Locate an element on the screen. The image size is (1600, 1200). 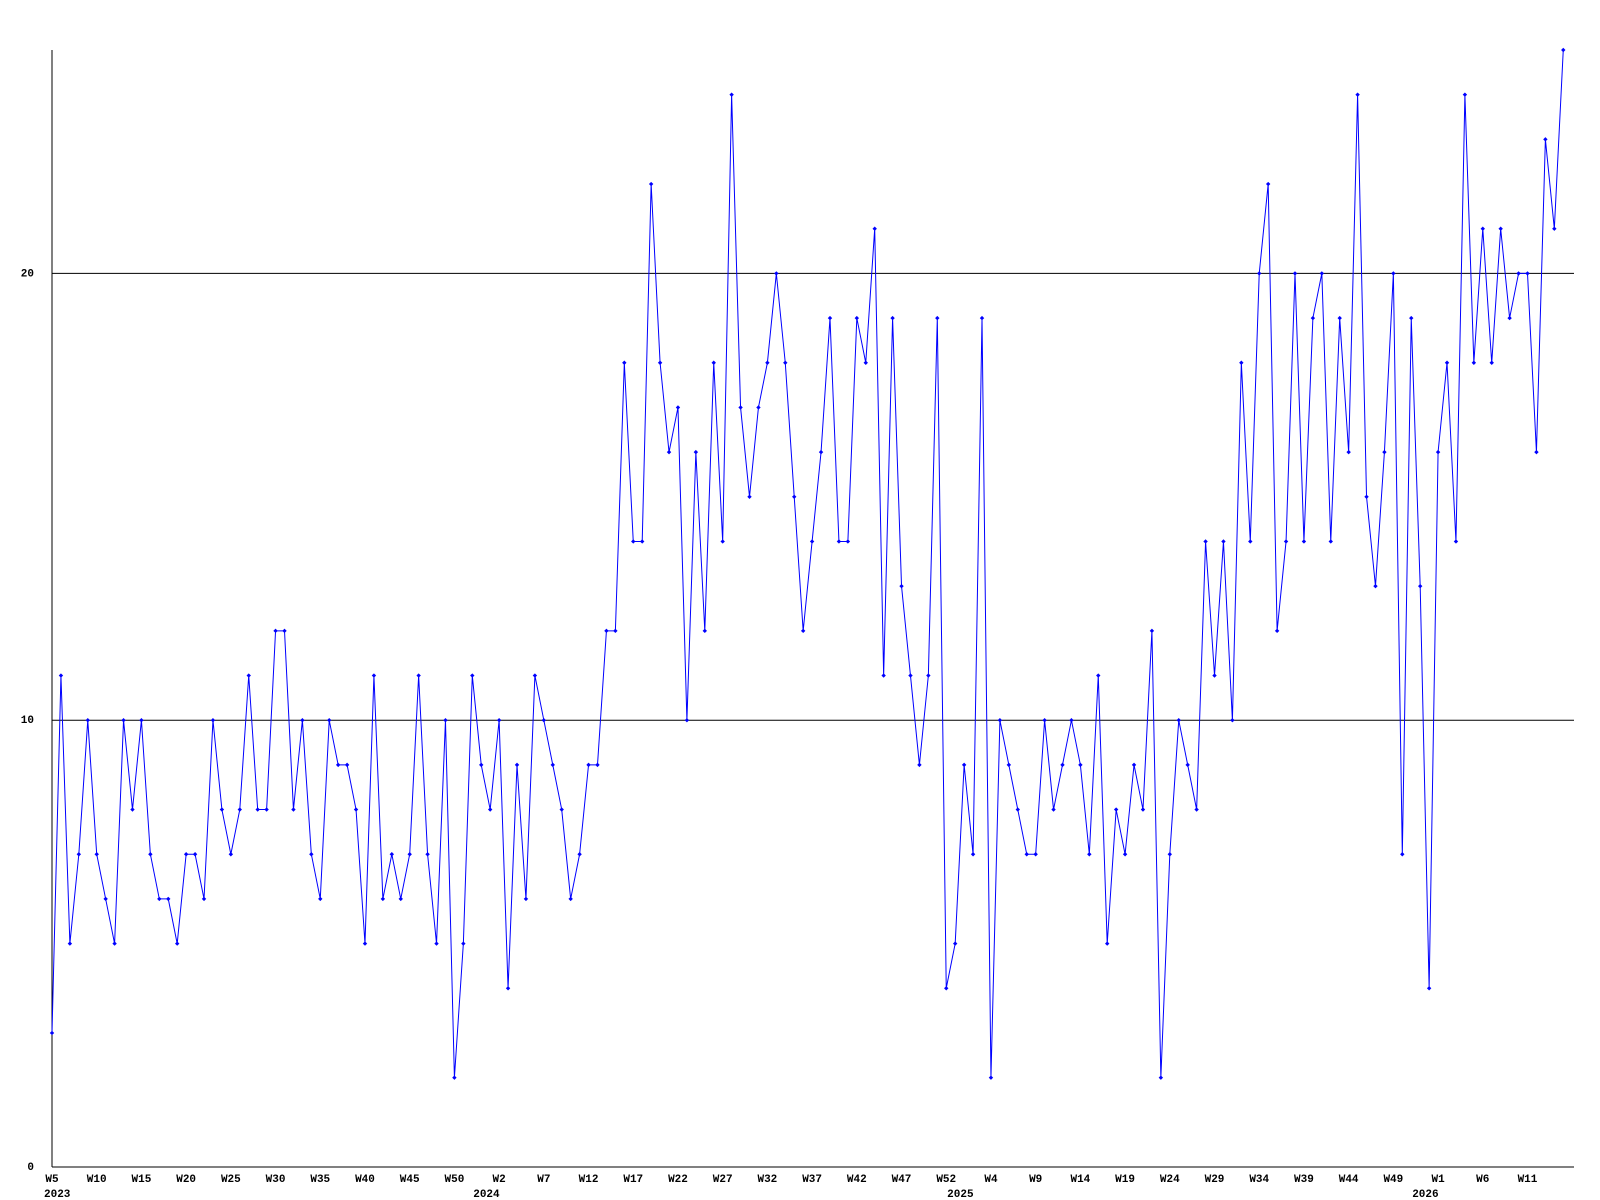
x-tick-label: W17 is located at coordinates (633, 1180).